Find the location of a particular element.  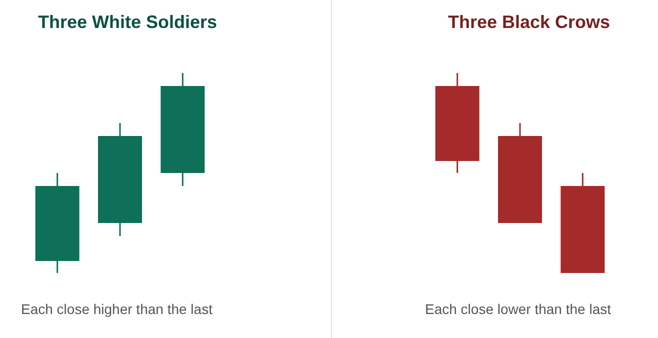

chart-title: Three Black Crows is located at coordinates (529, 22).